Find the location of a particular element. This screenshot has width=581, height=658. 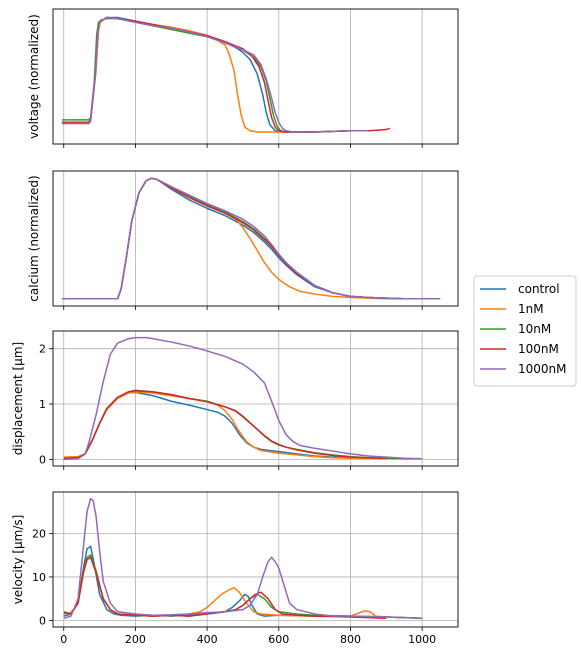

legend-label-1000nM: 1000nM is located at coordinates (542, 369).